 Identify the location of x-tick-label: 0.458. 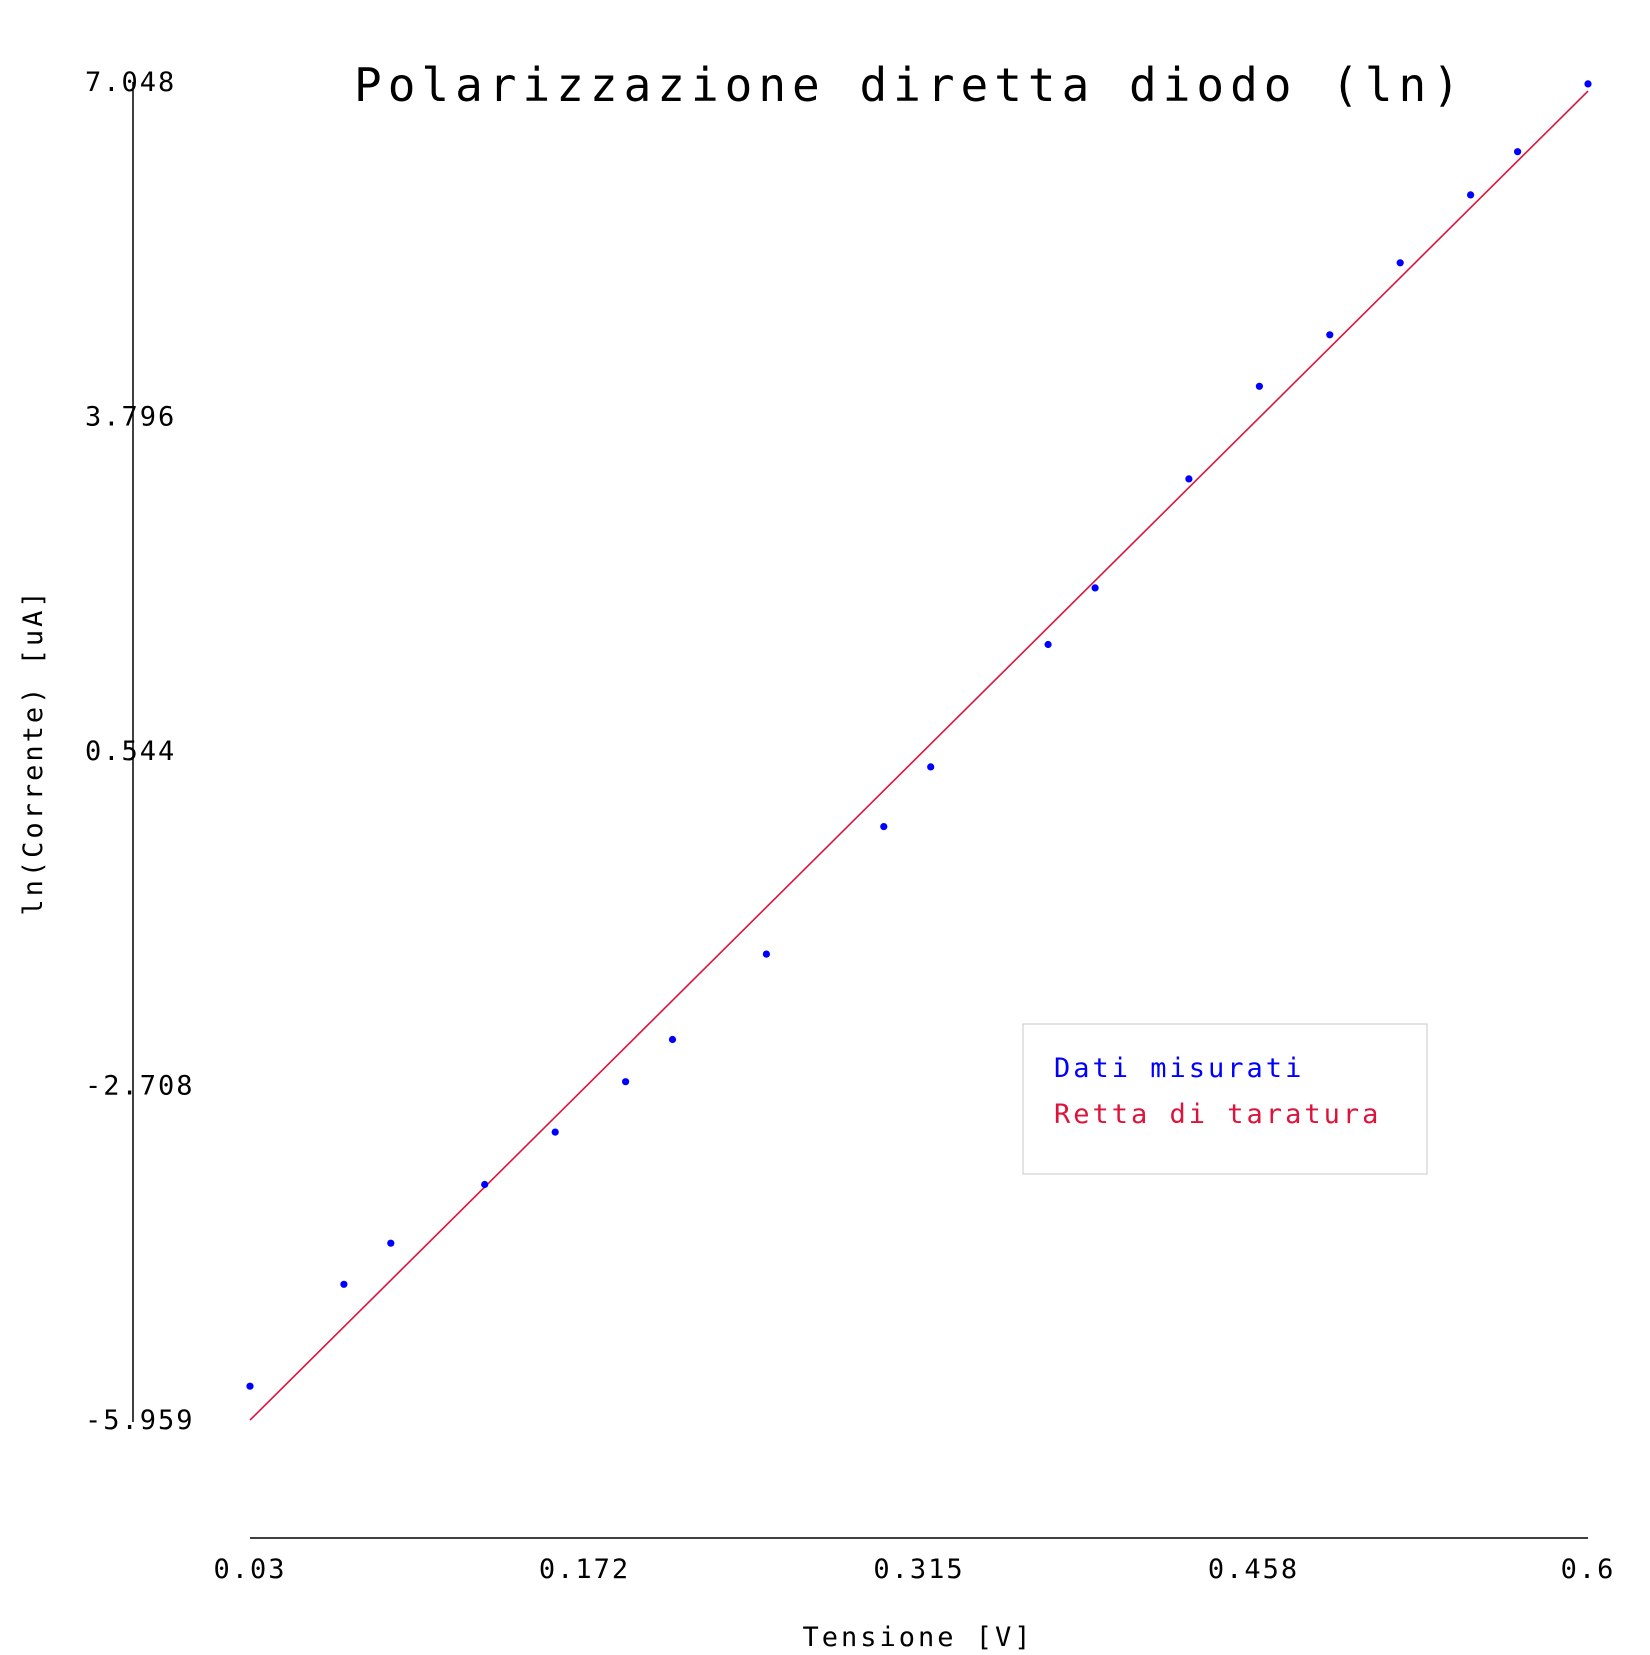
(1253, 1569).